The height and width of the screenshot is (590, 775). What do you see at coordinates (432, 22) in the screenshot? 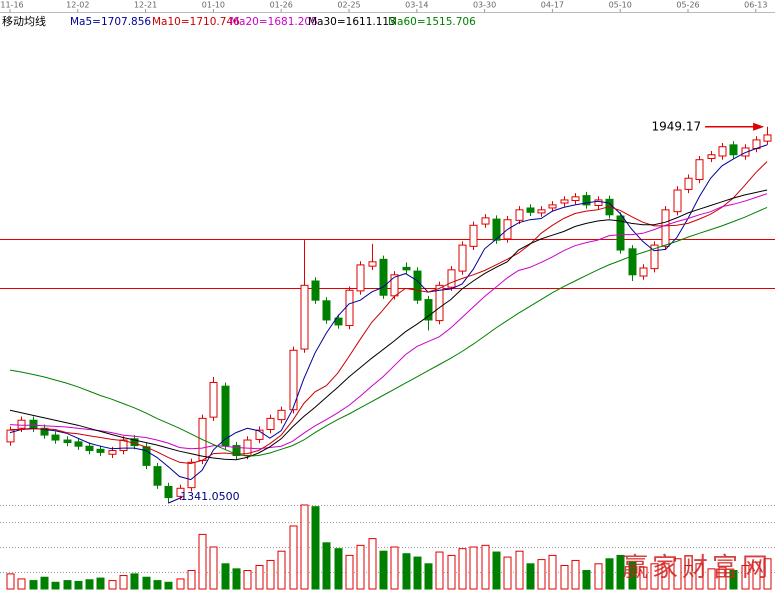
I see `legend-entry: Ma60=1515.706` at bounding box center [432, 22].